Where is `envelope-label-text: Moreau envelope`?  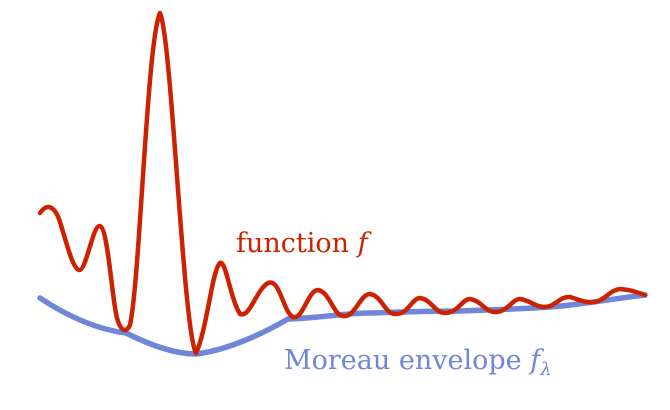 envelope-label-text: Moreau envelope is located at coordinates (407, 360).